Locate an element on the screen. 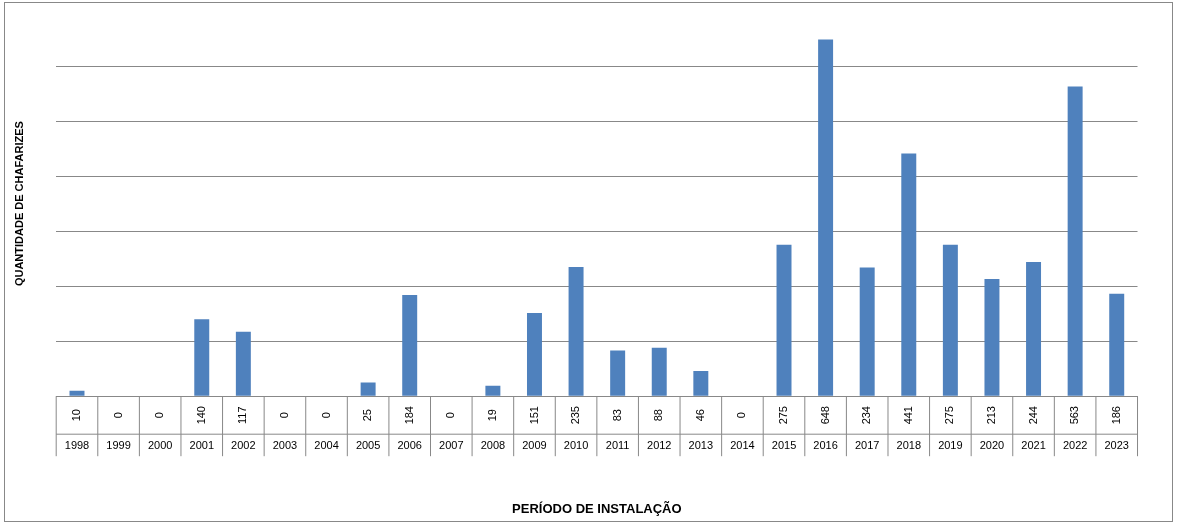 This screenshot has height=528, width=1179. data-label: 140 is located at coordinates (200, 415).